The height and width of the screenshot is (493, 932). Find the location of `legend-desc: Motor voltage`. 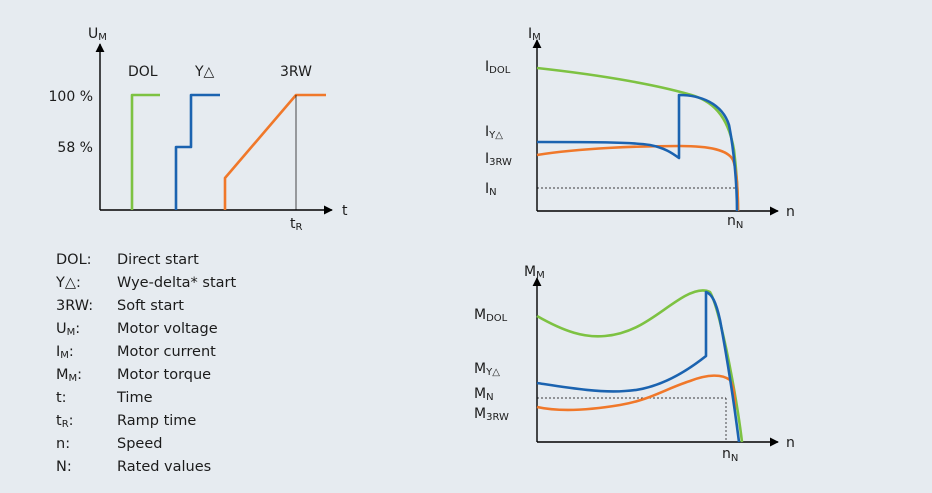

legend-desc: Motor voltage is located at coordinates (167, 329).